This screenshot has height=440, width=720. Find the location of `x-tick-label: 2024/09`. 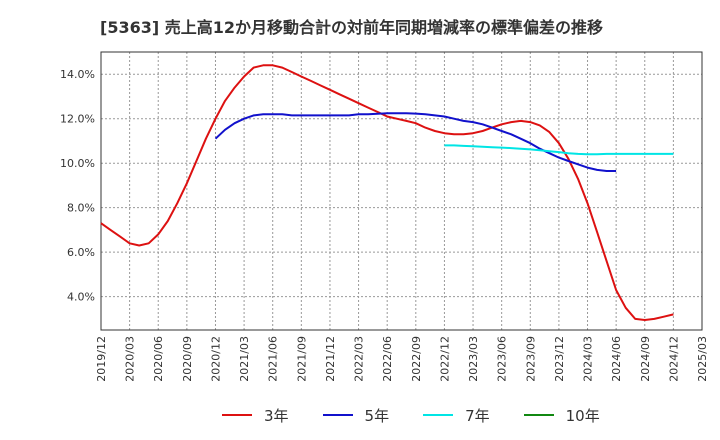

x-tick-label: 2024/09 is located at coordinates (645, 359).